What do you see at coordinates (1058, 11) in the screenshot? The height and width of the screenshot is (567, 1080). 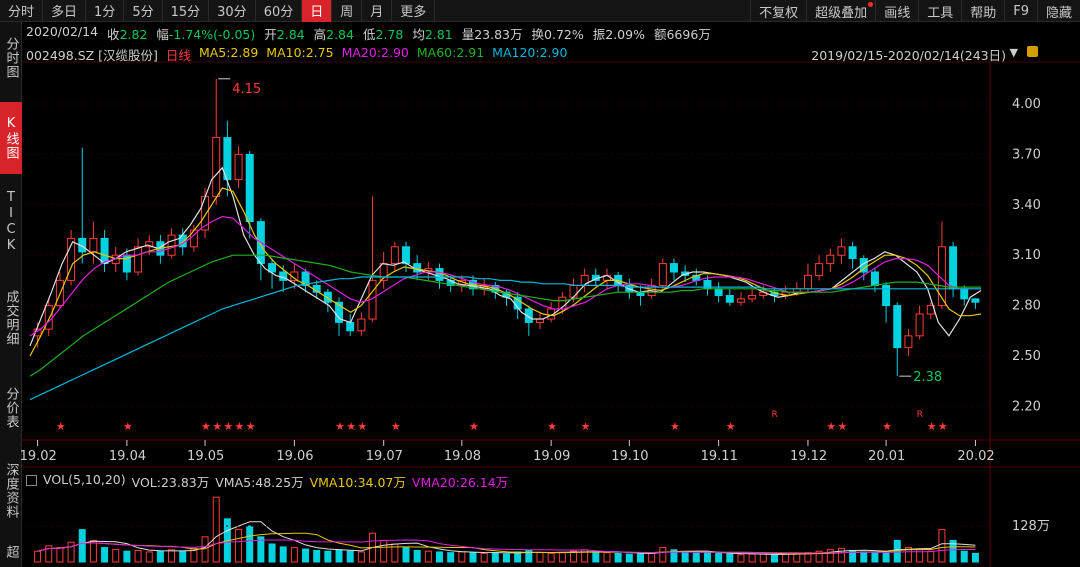 I see `tool-button-6: 隐藏` at bounding box center [1058, 11].